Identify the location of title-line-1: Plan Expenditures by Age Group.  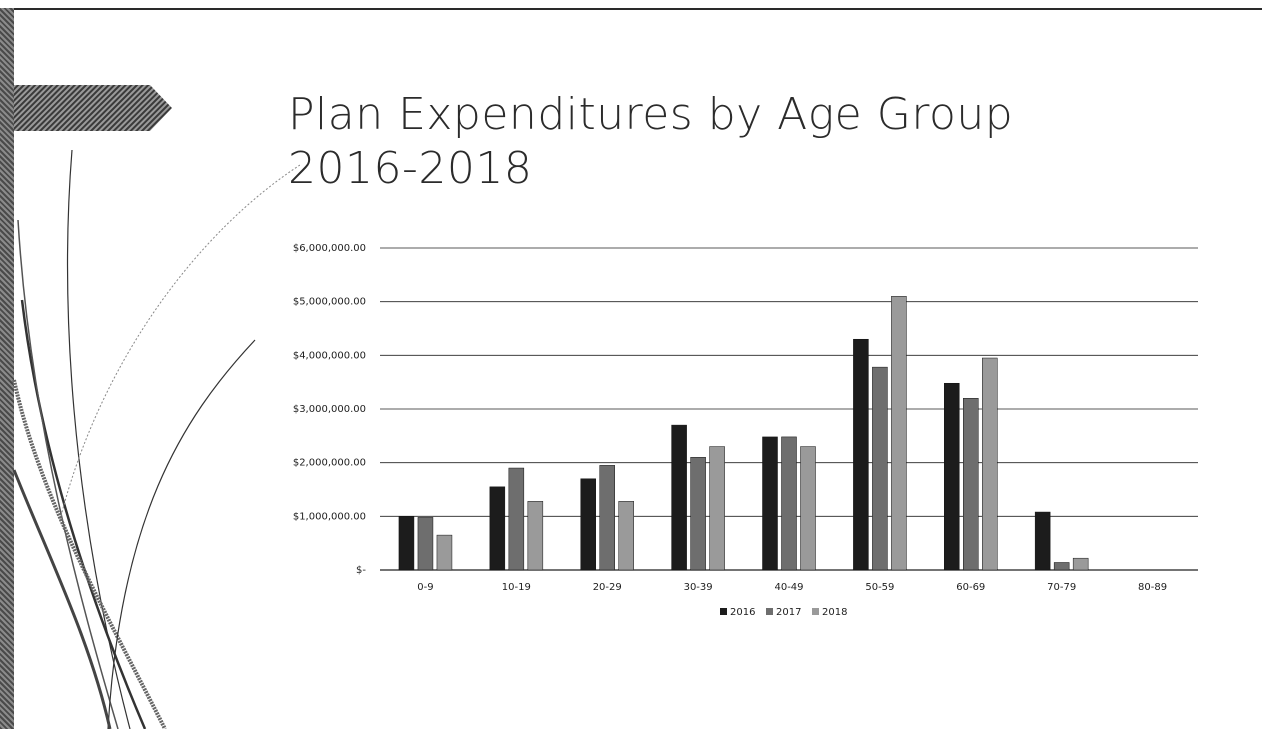
(651, 114).